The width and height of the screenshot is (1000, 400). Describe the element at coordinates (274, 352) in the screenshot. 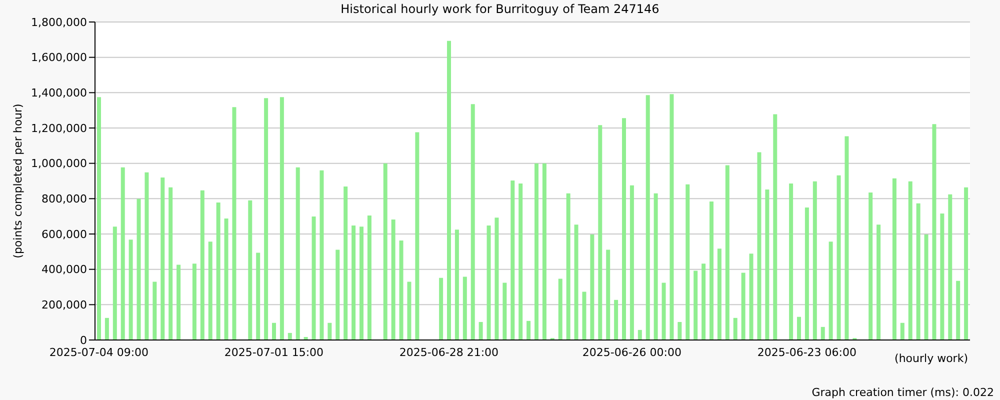

I see `x-tick-label: 2025-07-01 15:00` at that location.